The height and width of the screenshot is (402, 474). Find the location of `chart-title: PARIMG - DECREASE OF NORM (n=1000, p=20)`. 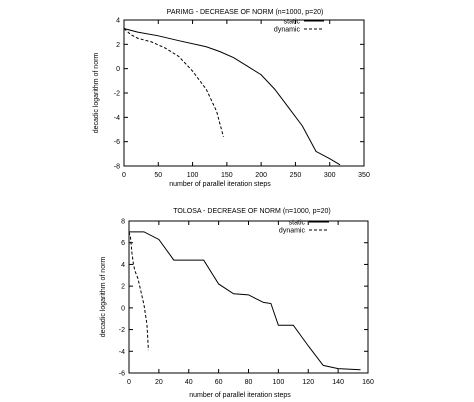

chart-title: PARIMG - DECREASE OF NORM (n=1000, p=20) is located at coordinates (245, 12).